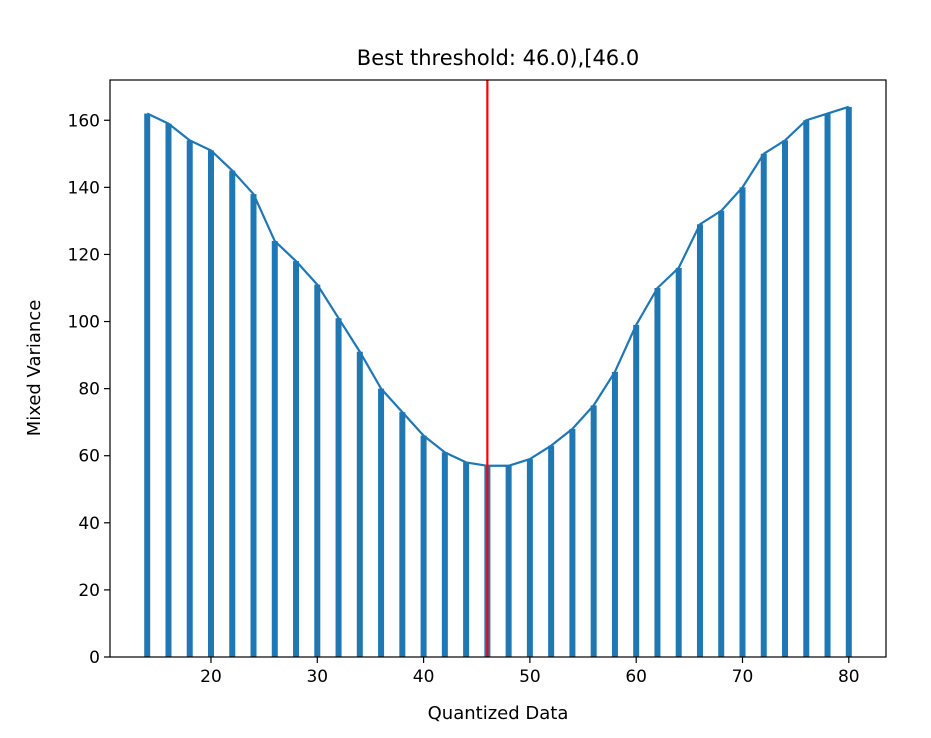 The width and height of the screenshot is (931, 738). I want to click on y-axis-label: Mixed Variance, so click(34, 368).